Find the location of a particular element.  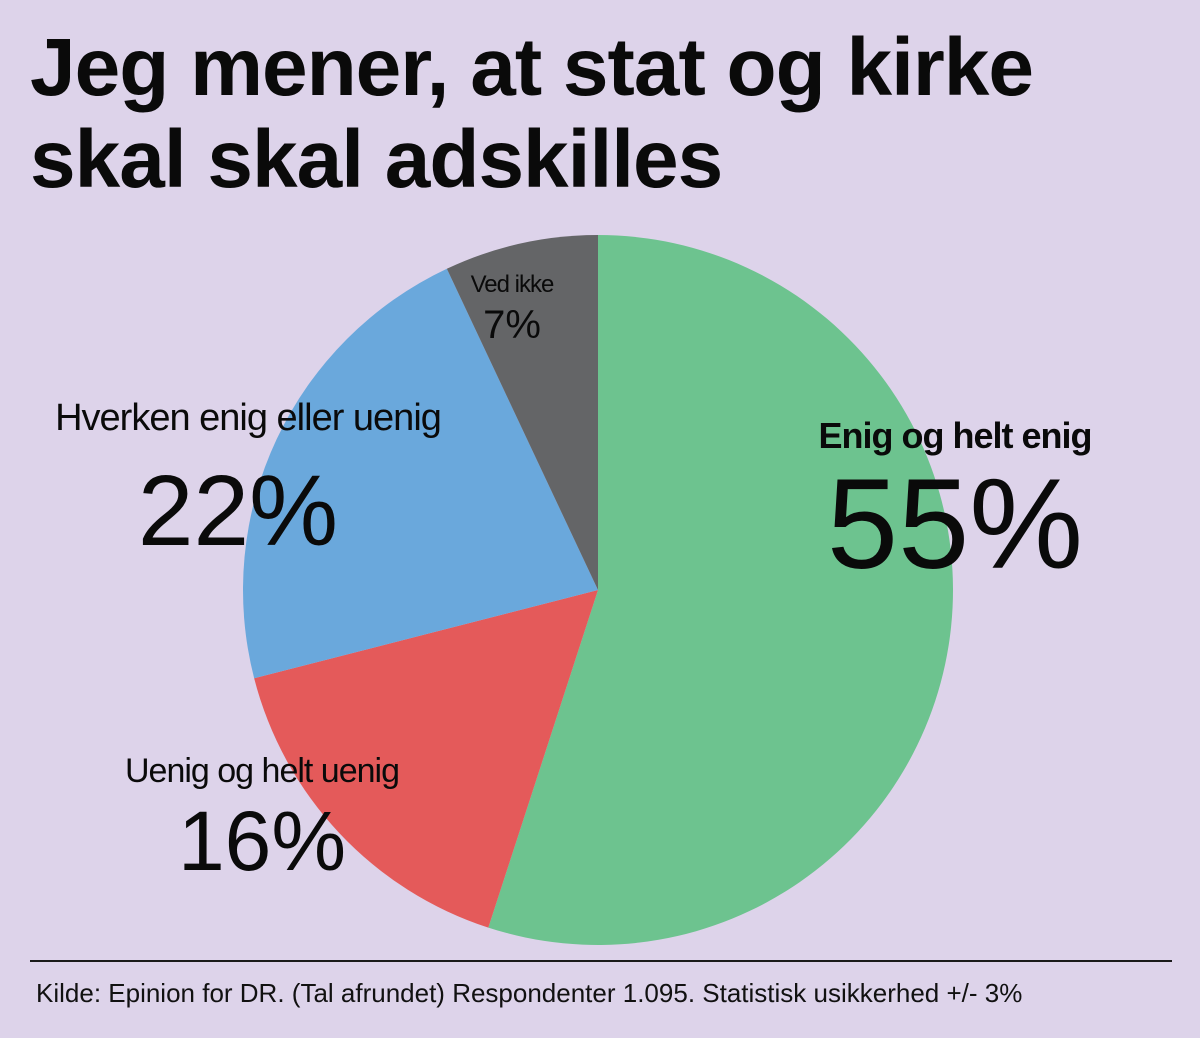

slice-label-uenig-og-helt-uenig: Uenig og helt uenig is located at coordinates (262, 771).